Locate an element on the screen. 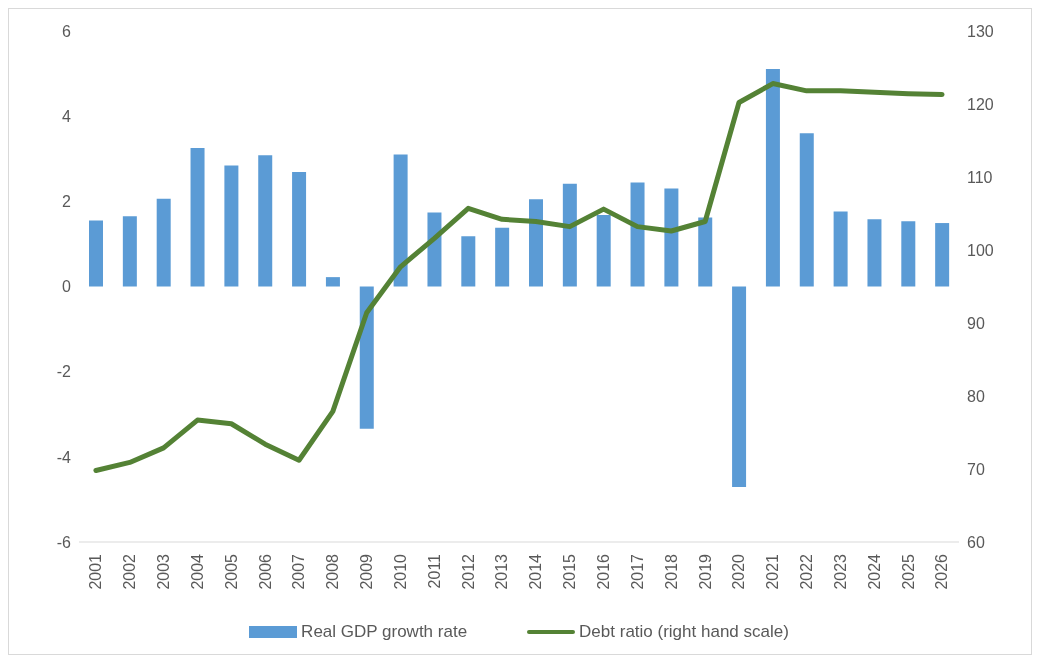 This screenshot has height=663, width=1040. x-tick-label: 2024 is located at coordinates (874, 571).